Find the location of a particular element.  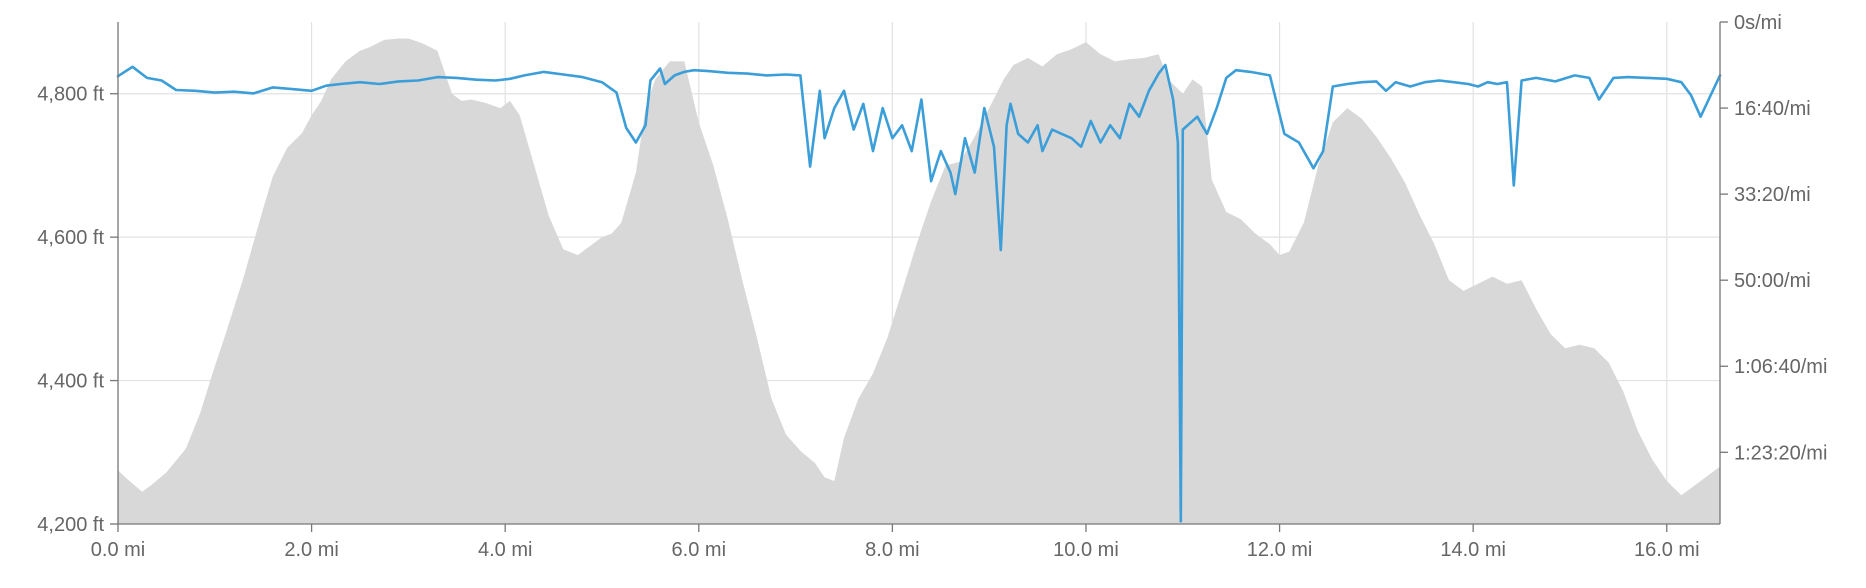

x-tick-label-8: 16.0 mi is located at coordinates (1667, 550).